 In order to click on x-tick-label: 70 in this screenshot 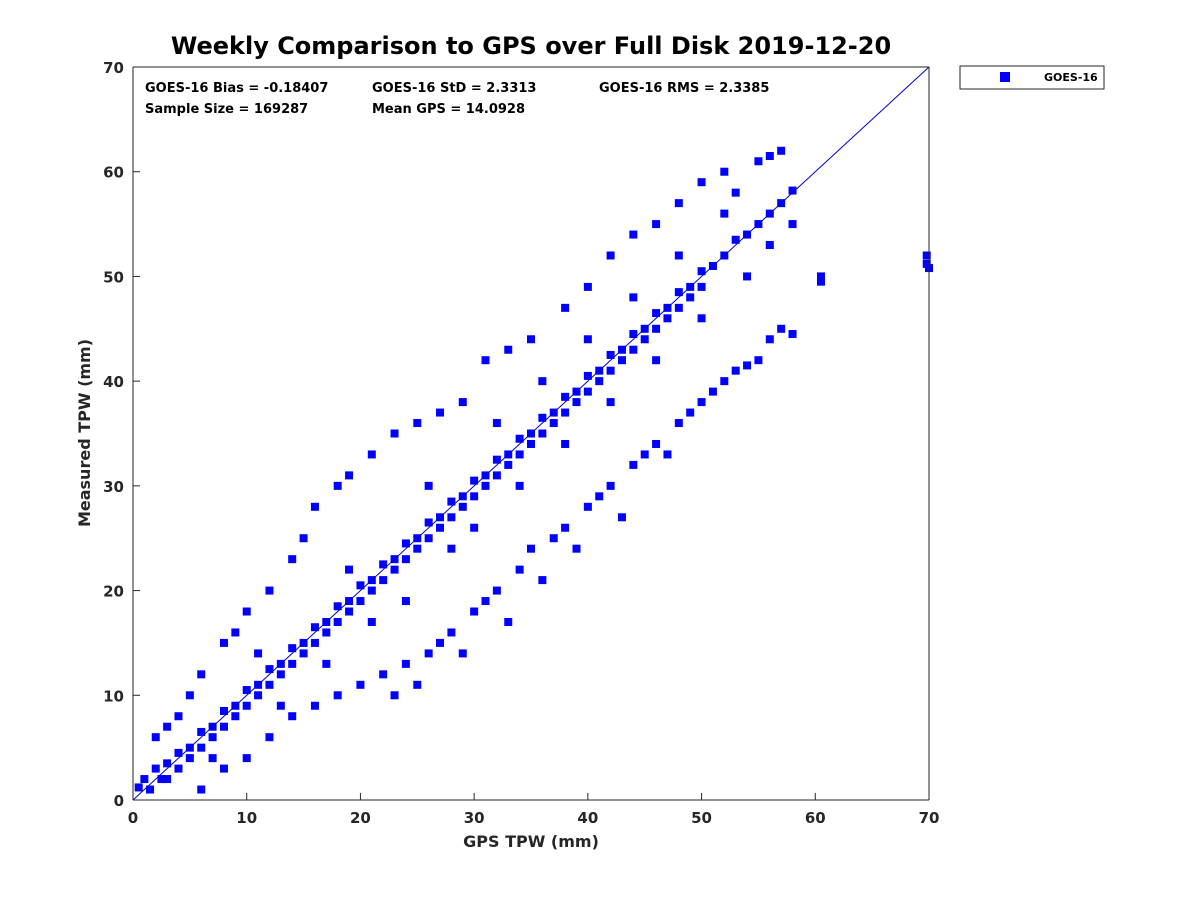, I will do `click(929, 818)`.